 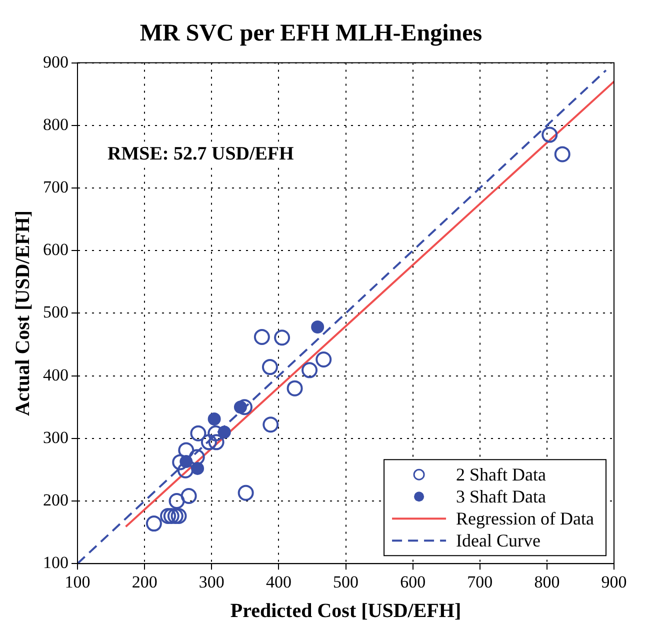 I want to click on chart-title: MR SVC per EFH MLH-Engines, so click(x=311, y=33).